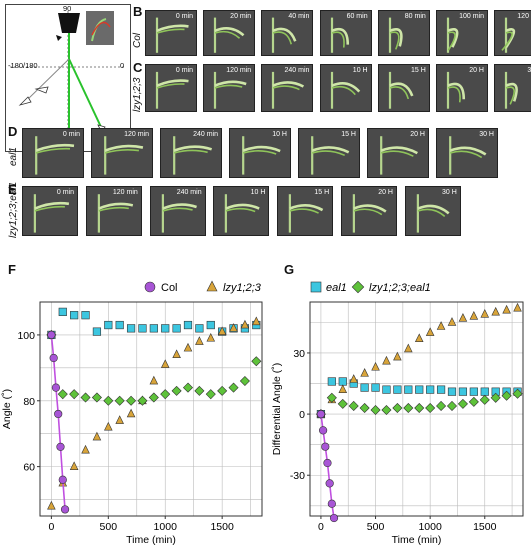  What do you see at coordinates (222, 527) in the screenshot?
I see `x-tick-label: 1500` at bounding box center [222, 527].